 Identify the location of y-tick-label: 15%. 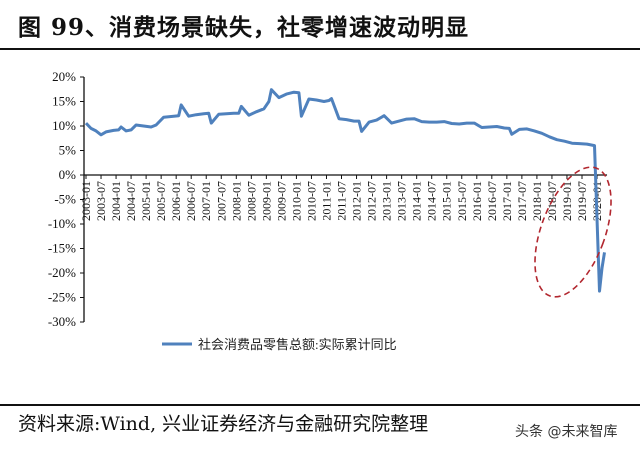
(64, 101).